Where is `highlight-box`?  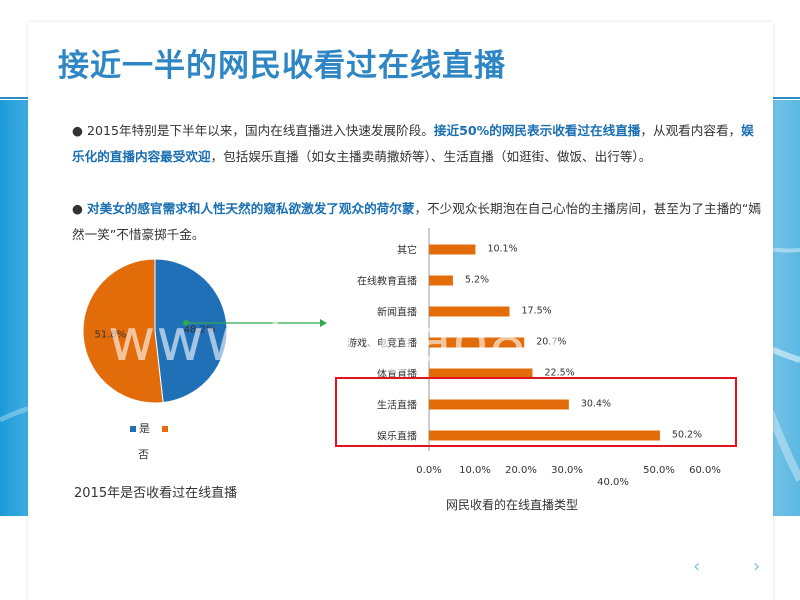
highlight-box is located at coordinates (536, 412).